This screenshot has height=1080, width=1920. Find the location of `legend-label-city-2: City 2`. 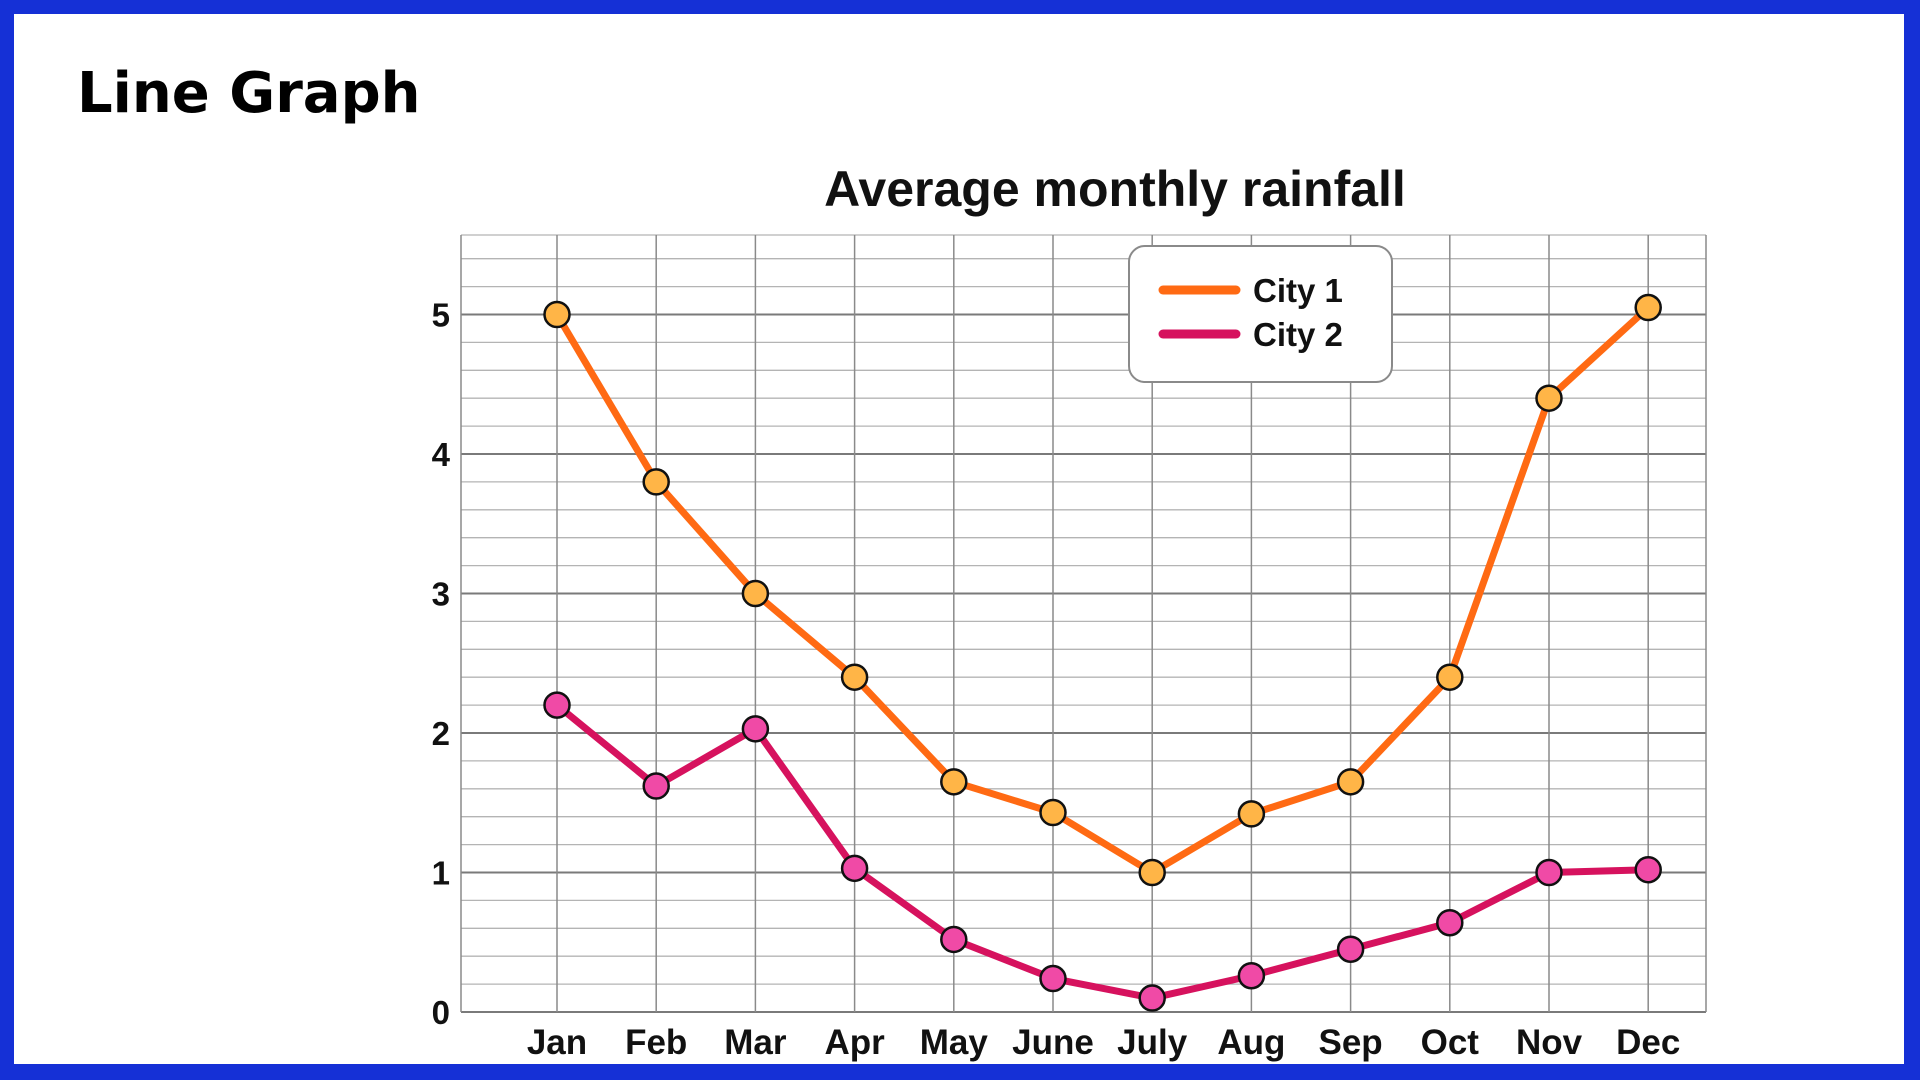

legend-label-city-2: City 2 is located at coordinates (1298, 334).